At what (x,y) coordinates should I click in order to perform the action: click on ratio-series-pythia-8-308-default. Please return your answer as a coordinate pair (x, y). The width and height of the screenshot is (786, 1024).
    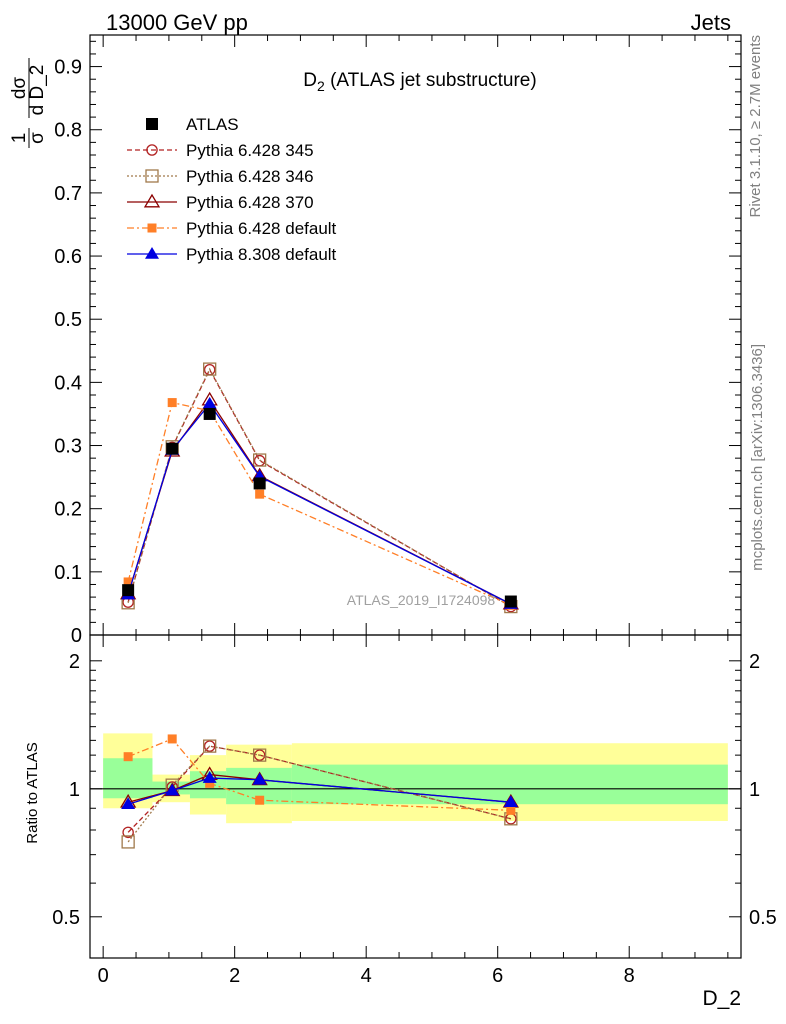
    Looking at the image, I should click on (319, 790).